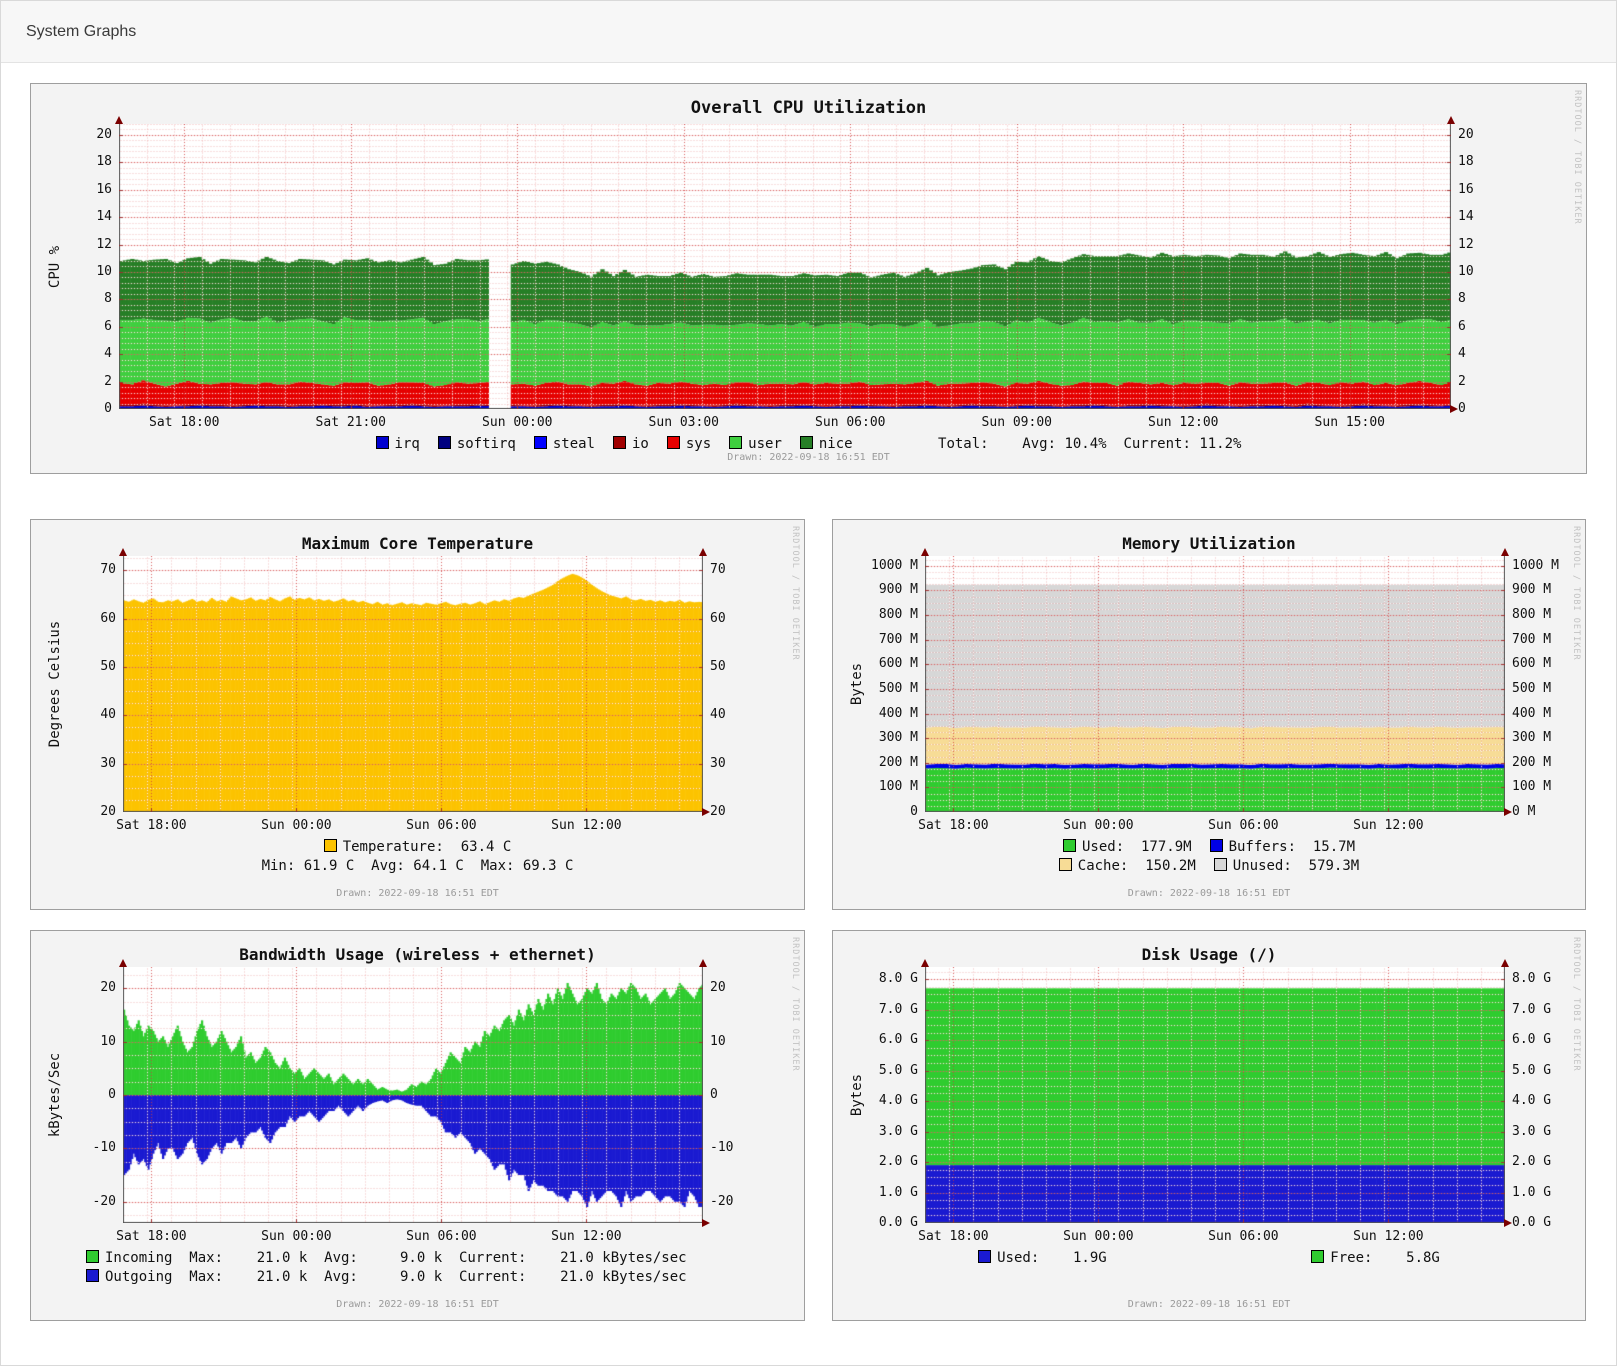  I want to click on legend-item: irq, so click(397, 444).